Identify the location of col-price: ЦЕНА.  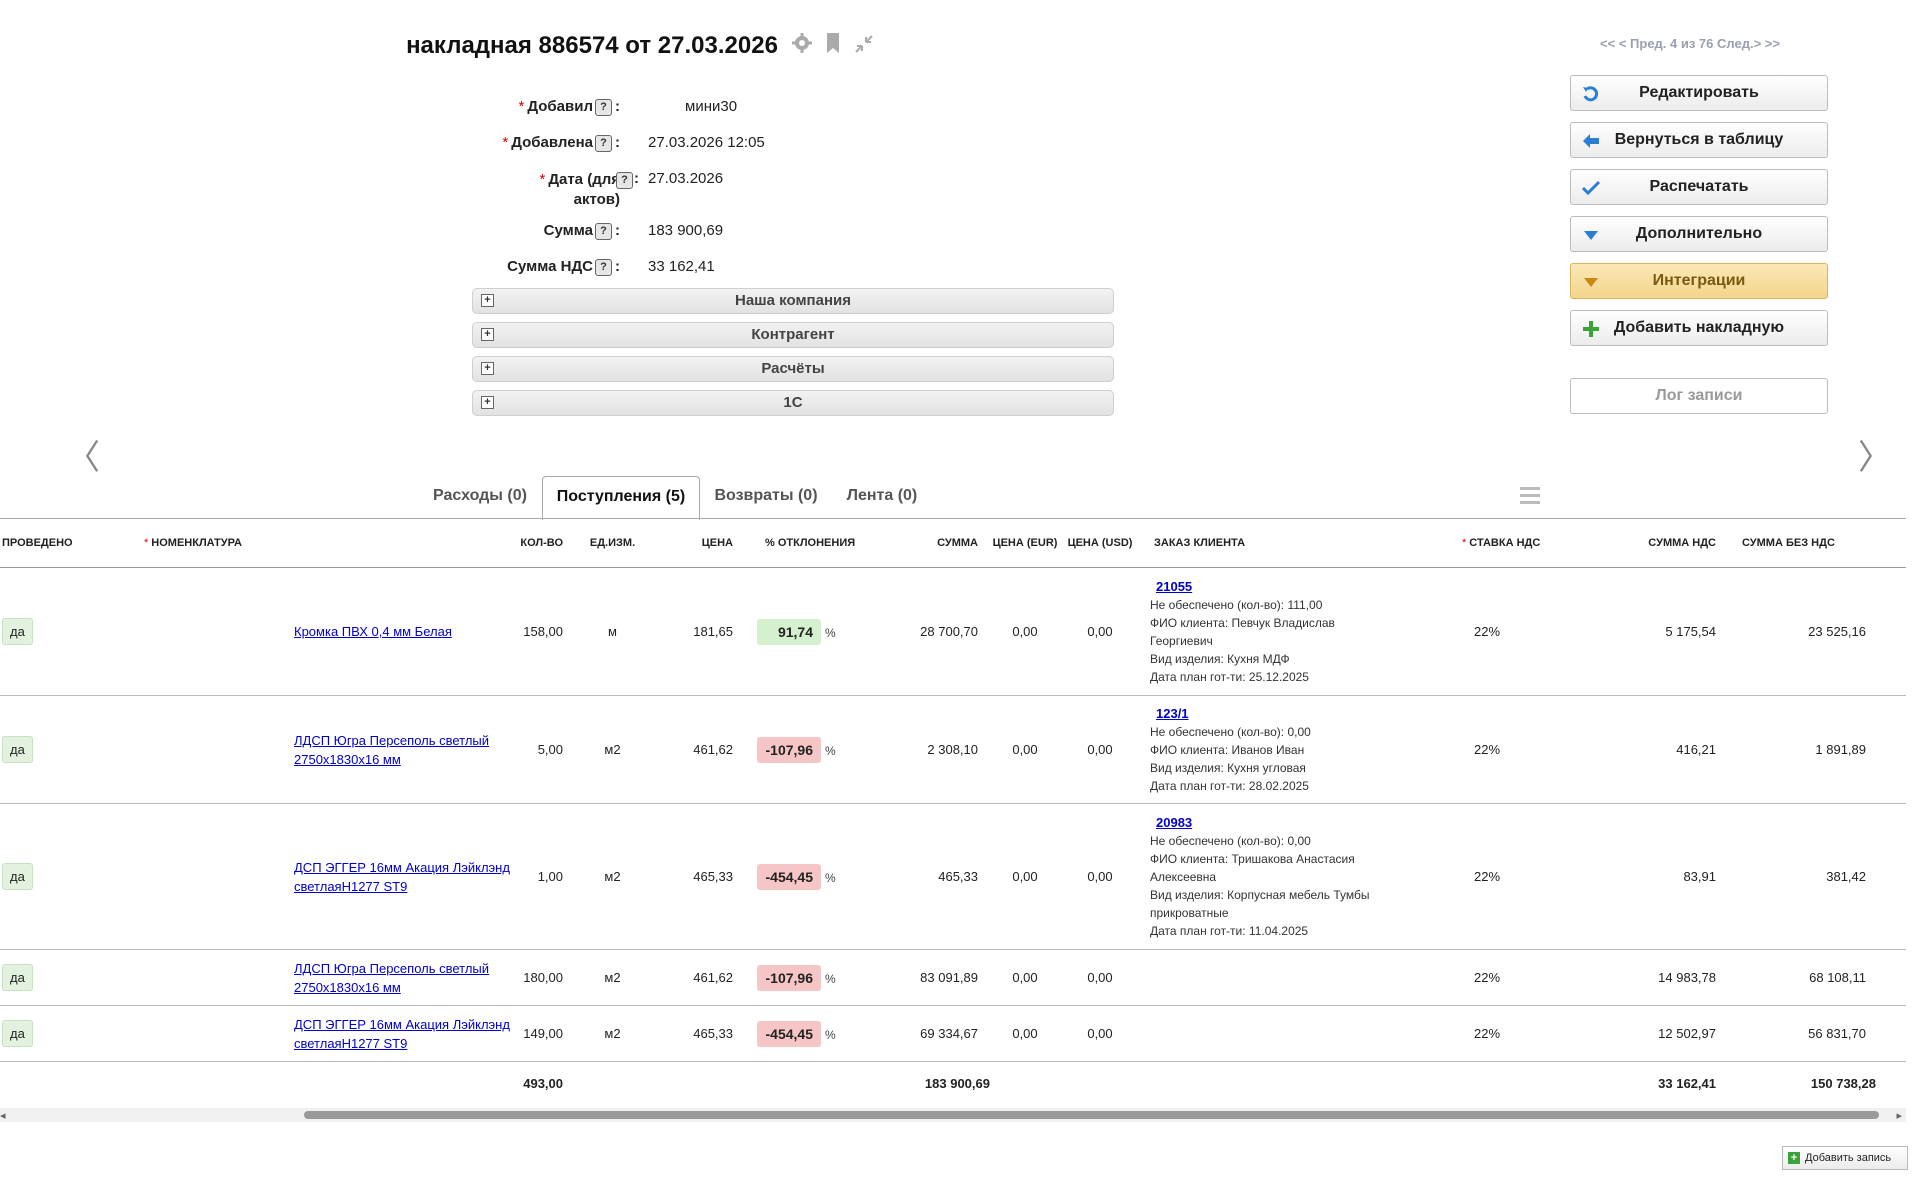
(702, 543).